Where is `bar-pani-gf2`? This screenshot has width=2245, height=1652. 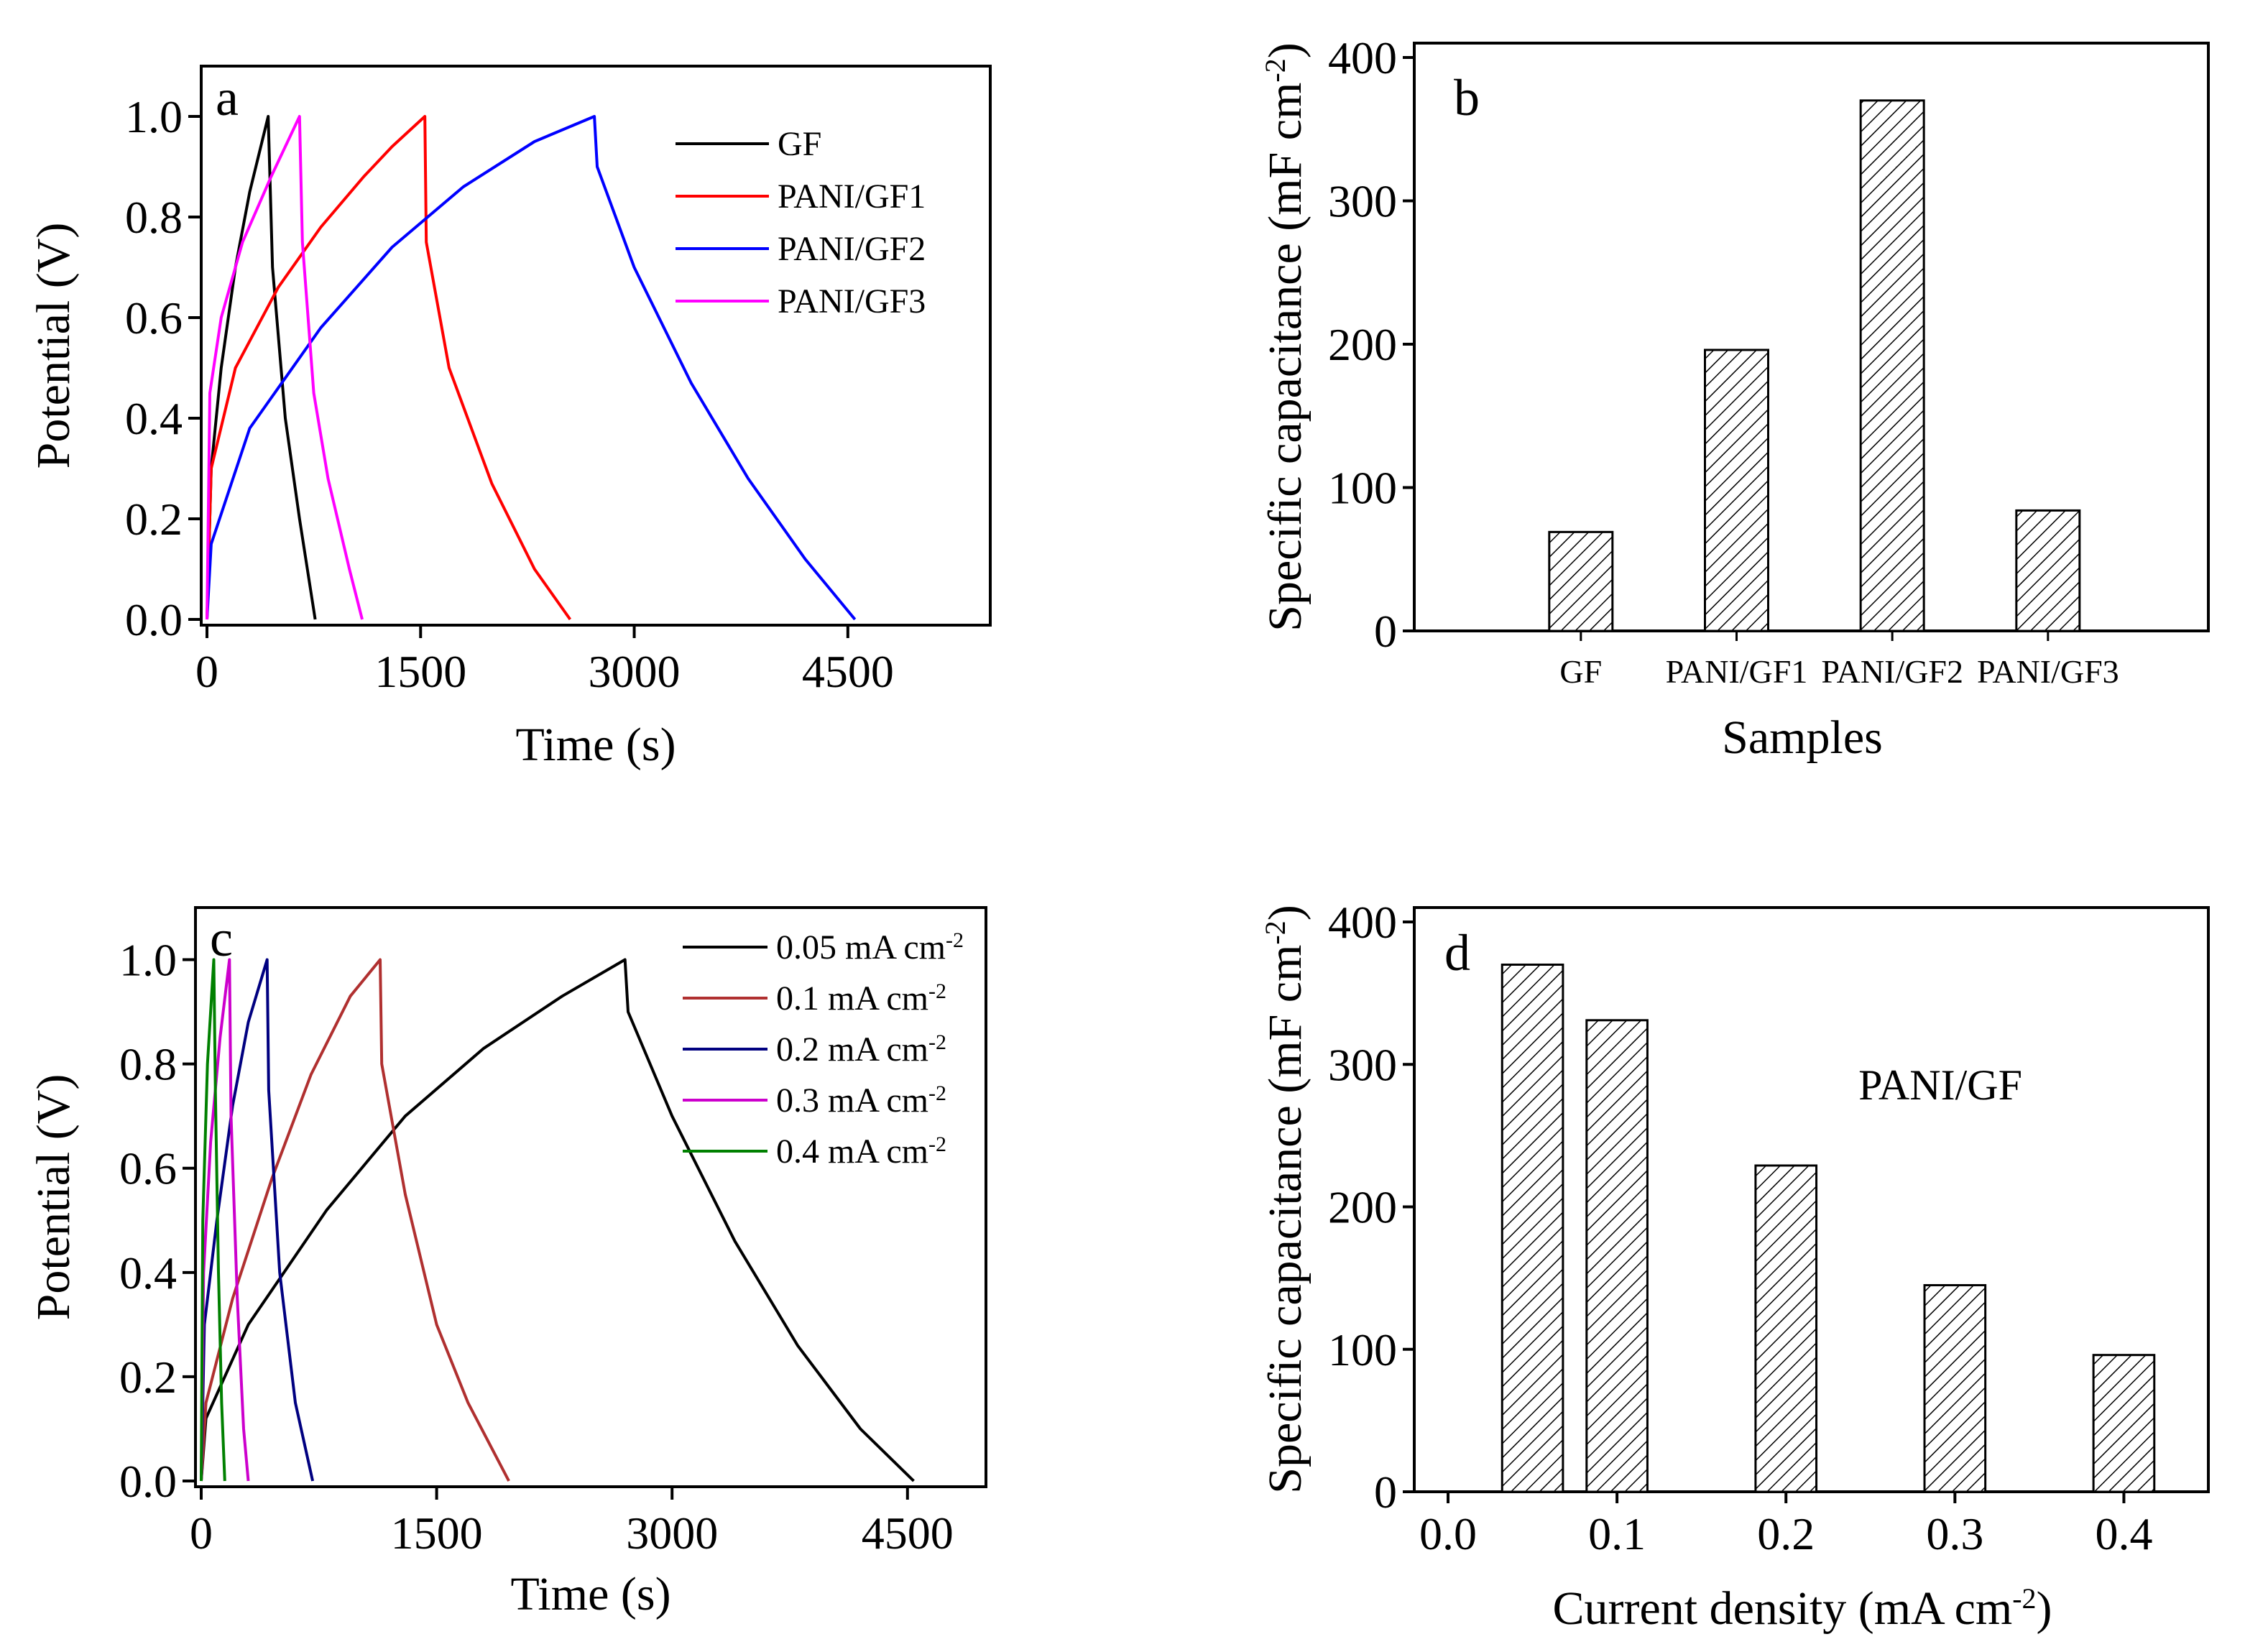 bar-pani-gf2 is located at coordinates (1892, 365).